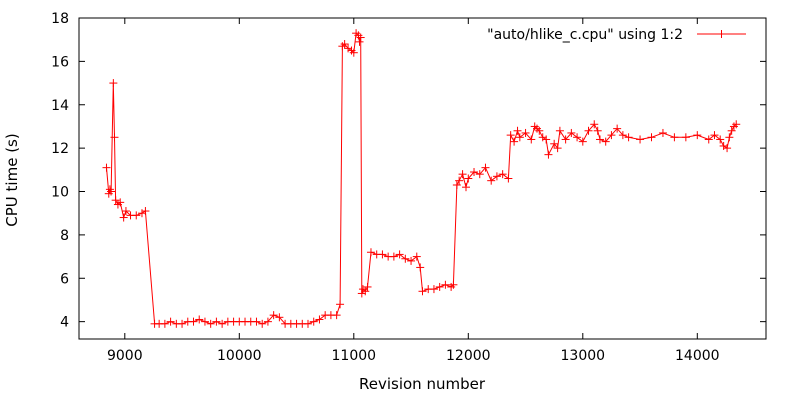 The height and width of the screenshot is (400, 800). I want to click on x-tick-label: 10000, so click(239, 356).